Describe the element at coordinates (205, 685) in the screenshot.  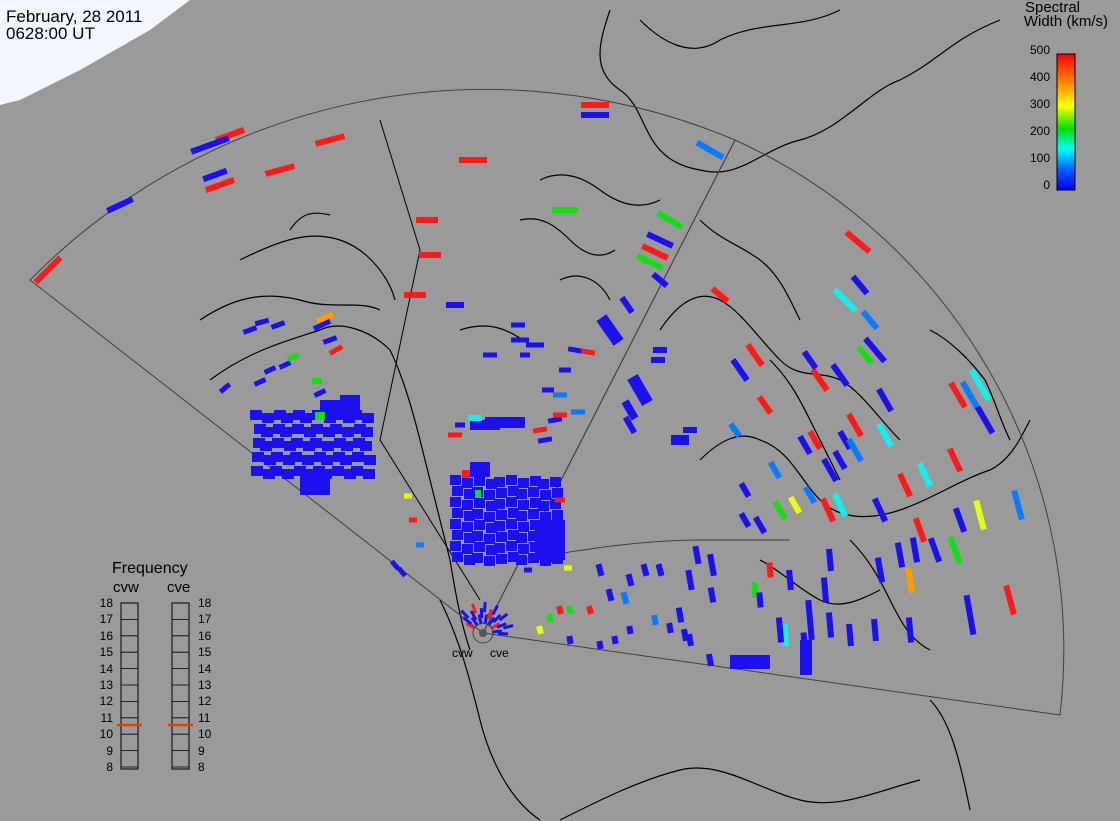
I see `frequency-scale-number: 13` at that location.